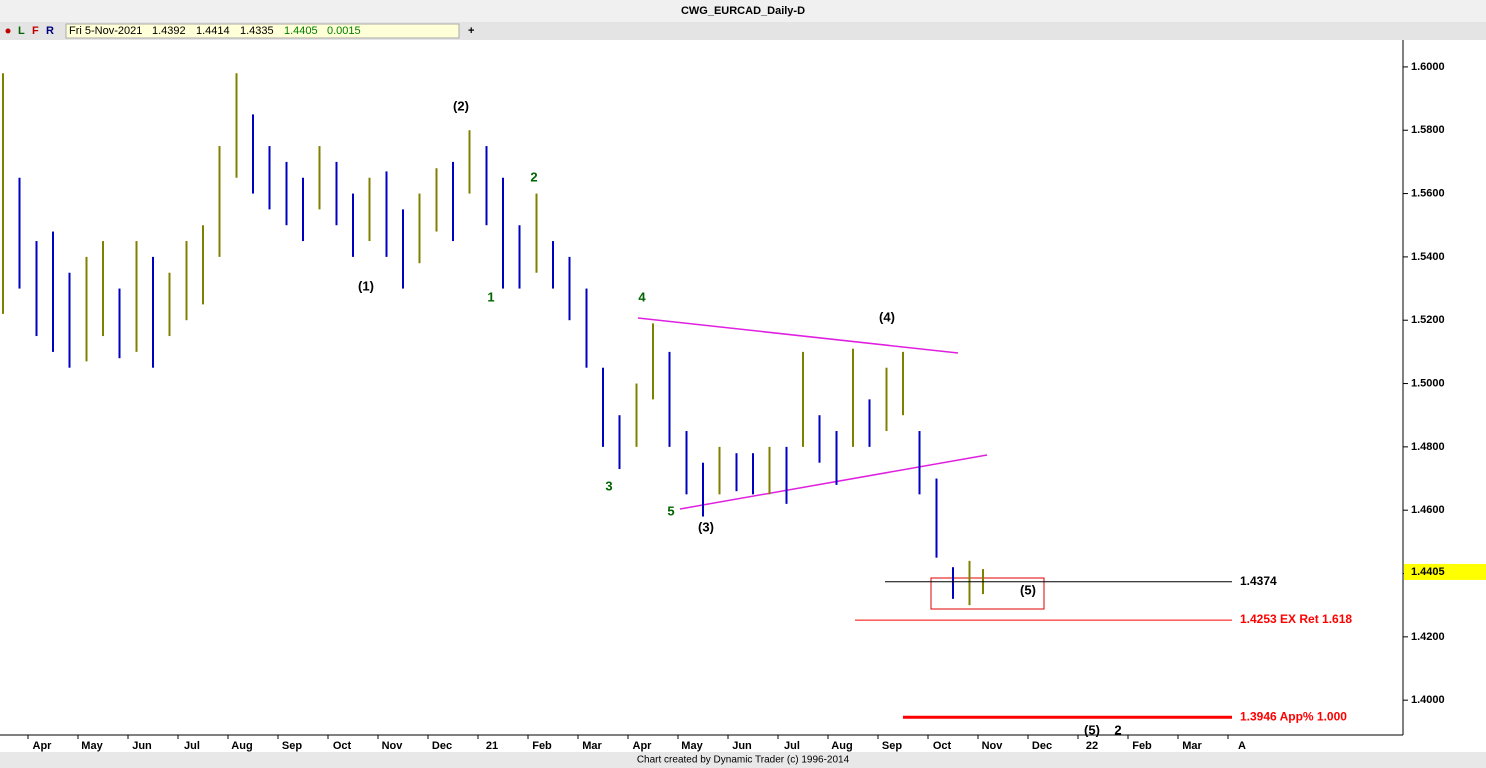  I want to click on y-tick-label: 1.5400, so click(1428, 257).